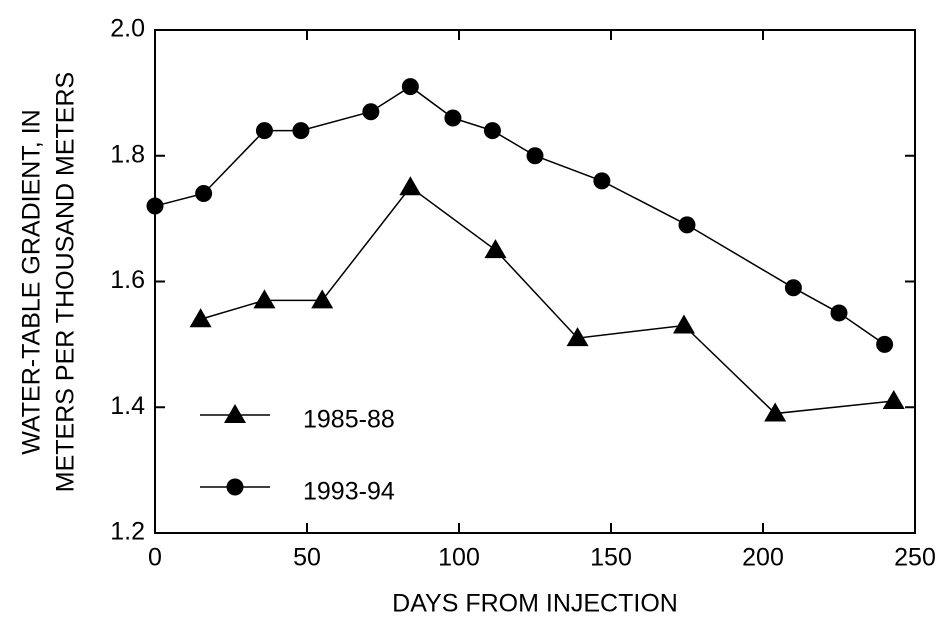 The width and height of the screenshot is (944, 625). What do you see at coordinates (127, 280) in the screenshot?
I see `y-tick-label: 1.6` at bounding box center [127, 280].